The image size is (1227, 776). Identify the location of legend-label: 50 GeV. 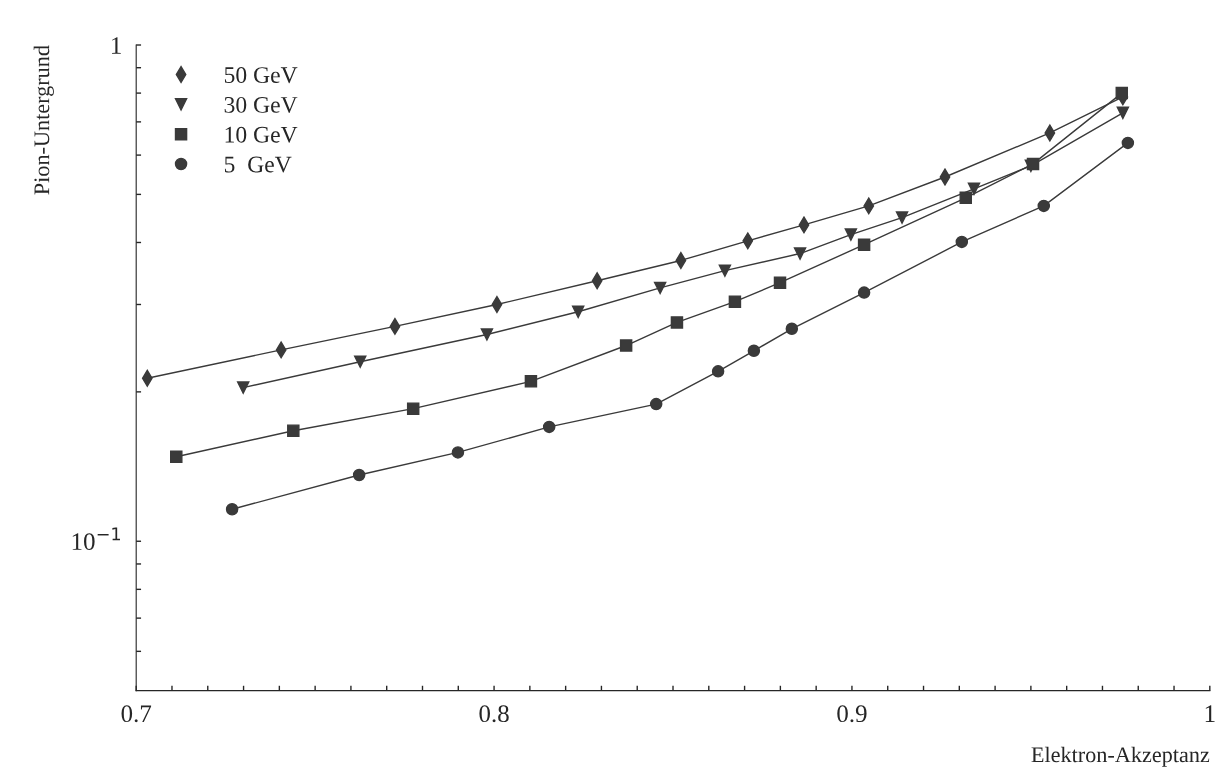
(261, 75).